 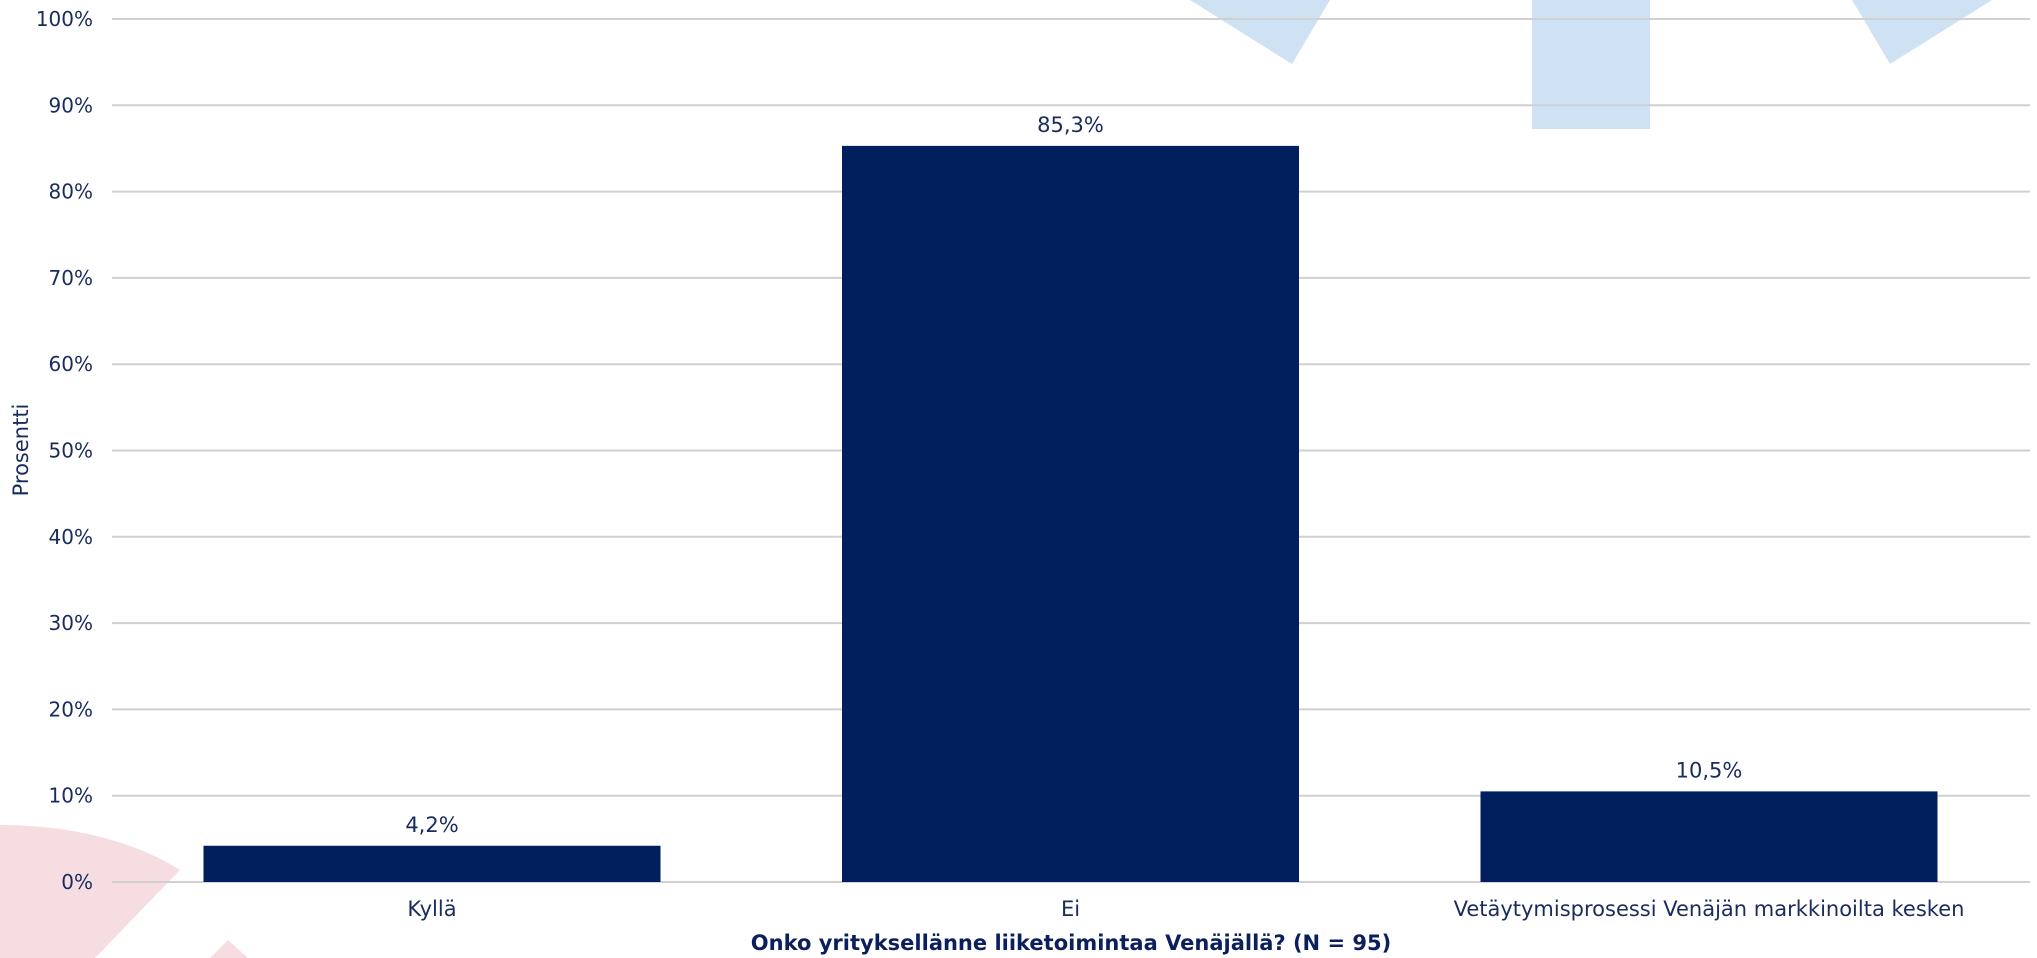 What do you see at coordinates (71, 623) in the screenshot?
I see `y-tick-label: 30%` at bounding box center [71, 623].